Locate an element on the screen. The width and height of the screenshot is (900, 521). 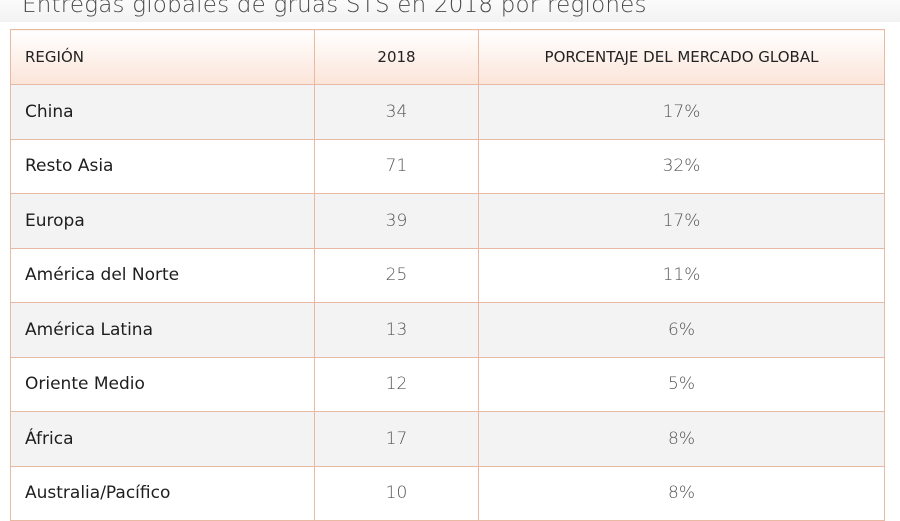
cell-share: 32% is located at coordinates (681, 166).